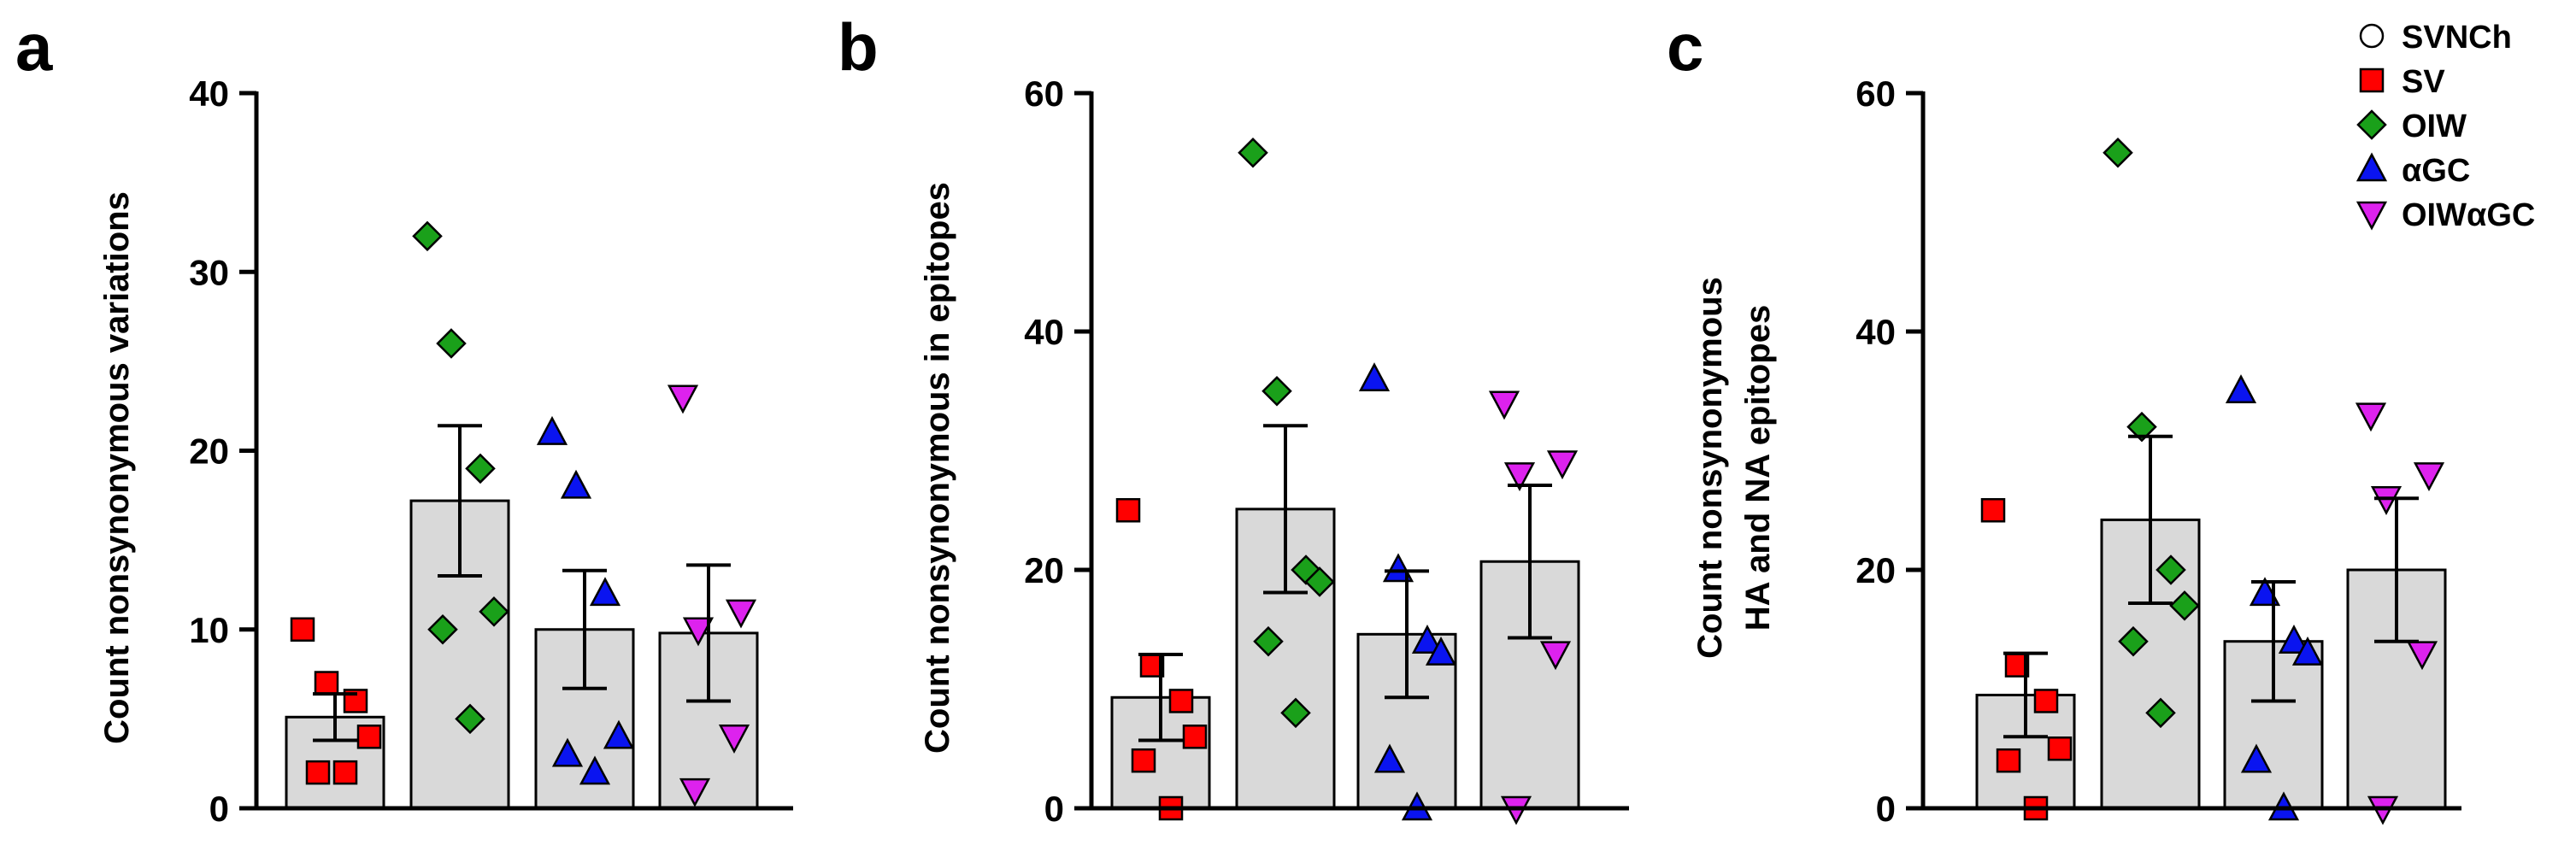 Image resolution: width=2576 pixels, height=845 pixels. Describe the element at coordinates (2434, 127) in the screenshot. I see `legend-label: OIW` at that location.